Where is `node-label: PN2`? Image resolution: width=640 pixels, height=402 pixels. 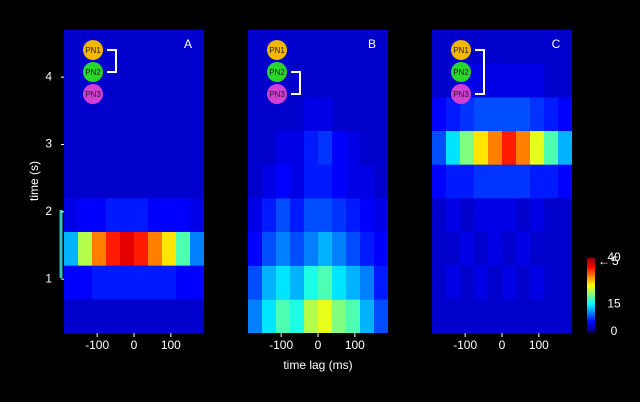
node-label: PN2 is located at coordinates (461, 72).